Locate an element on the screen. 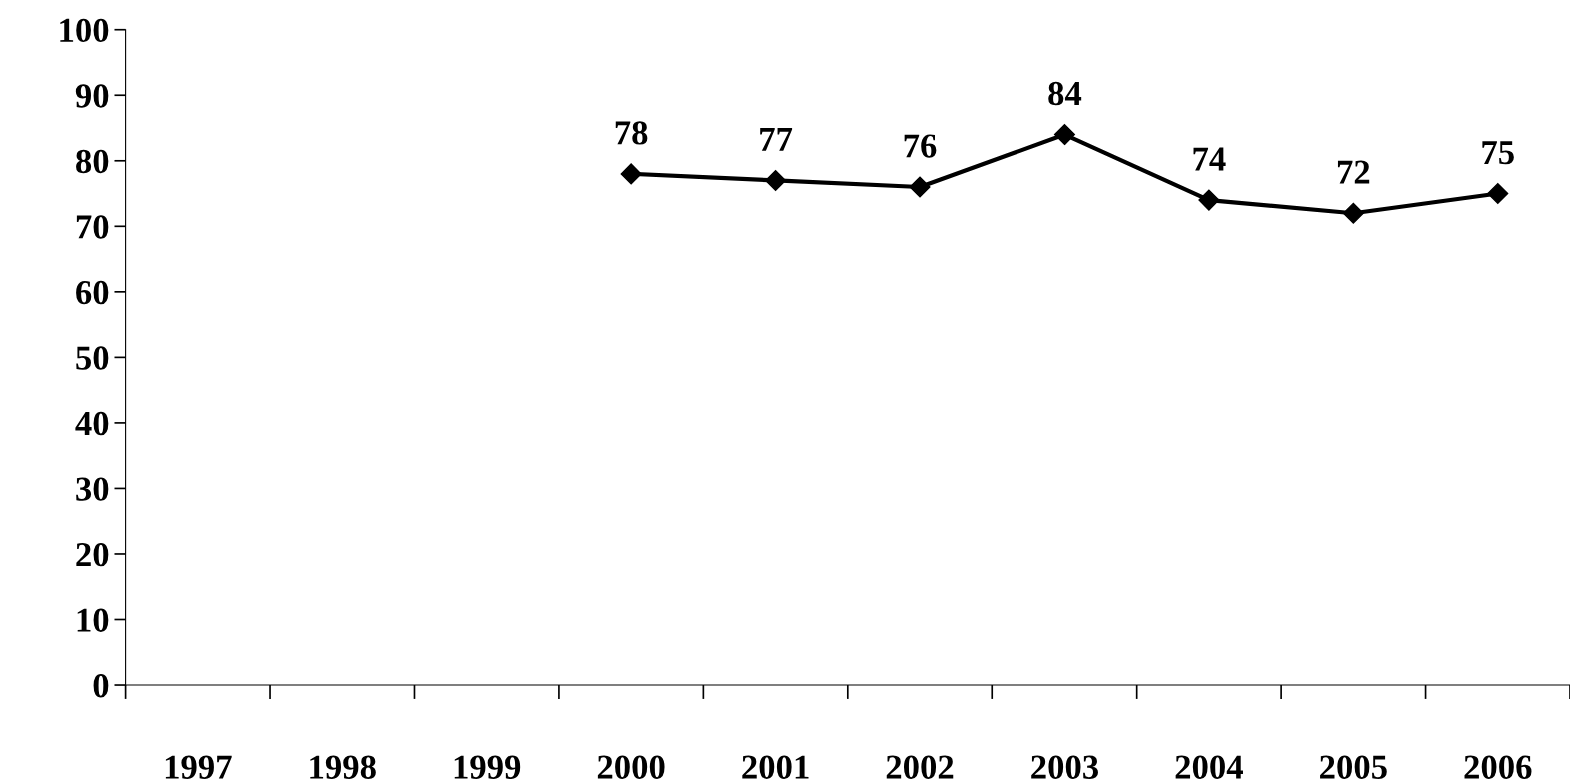 This screenshot has width=1570, height=782. x-tick-label: 1999 is located at coordinates (487, 767).